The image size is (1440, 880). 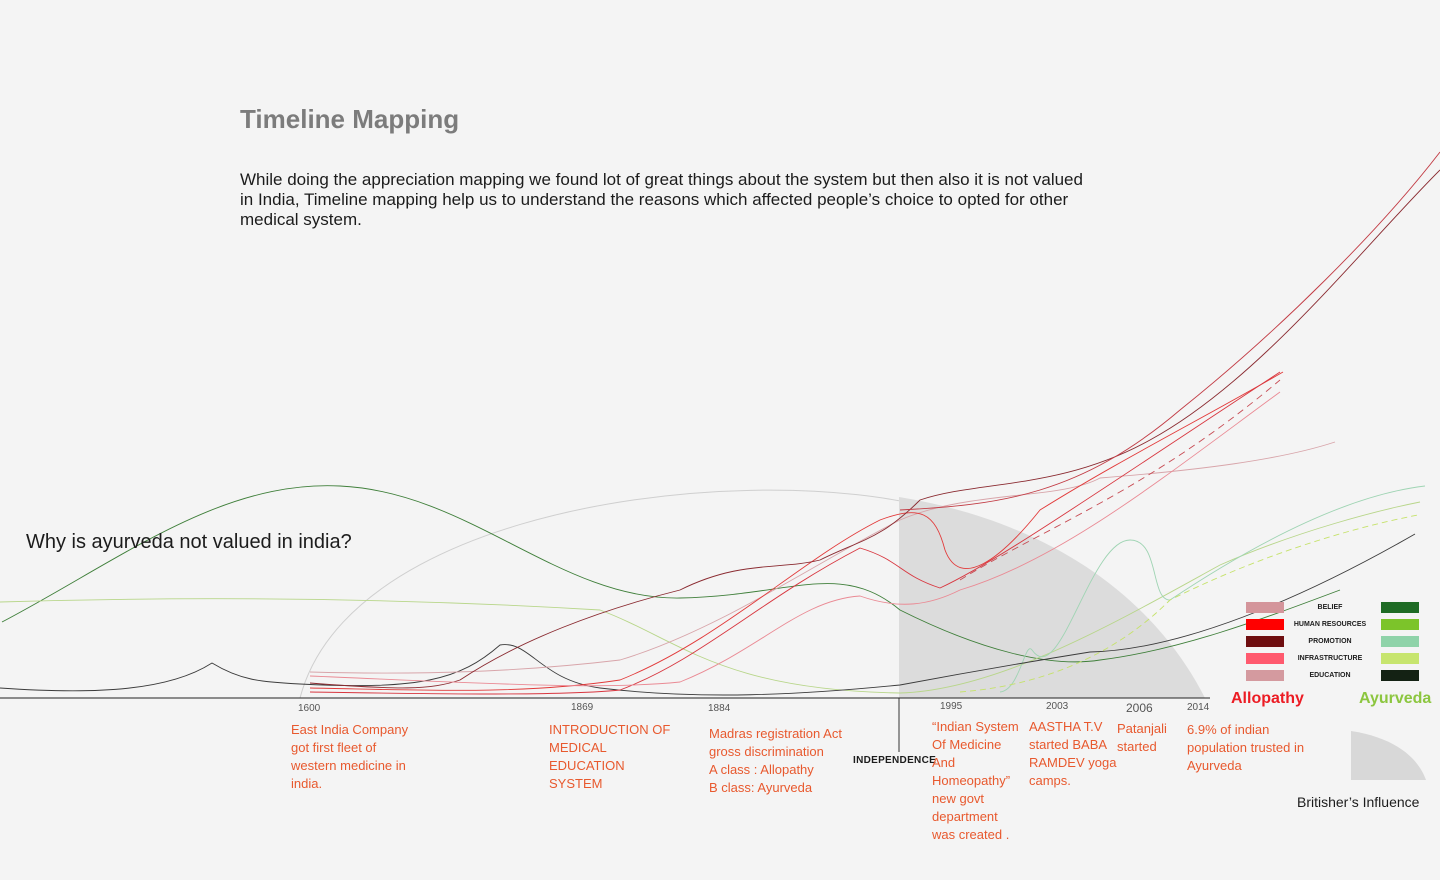 I want to click on ayurveda-infrastructure-line, so click(x=1189, y=603).